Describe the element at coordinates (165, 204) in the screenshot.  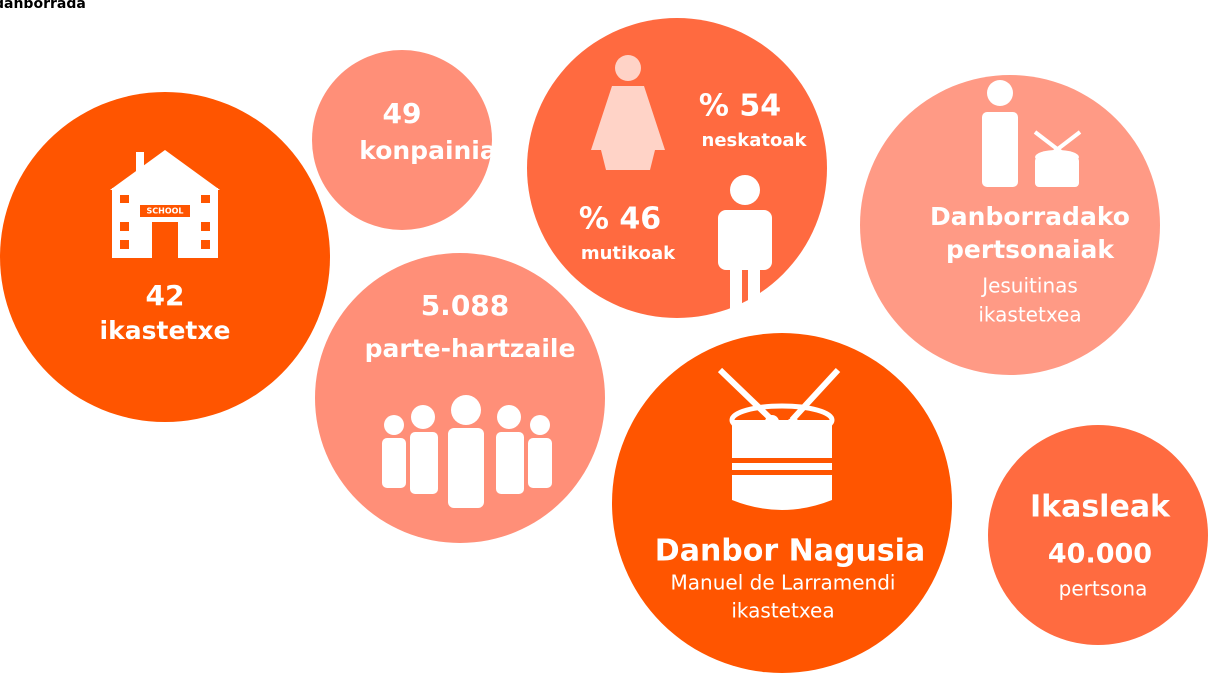
I see `school-icon` at that location.